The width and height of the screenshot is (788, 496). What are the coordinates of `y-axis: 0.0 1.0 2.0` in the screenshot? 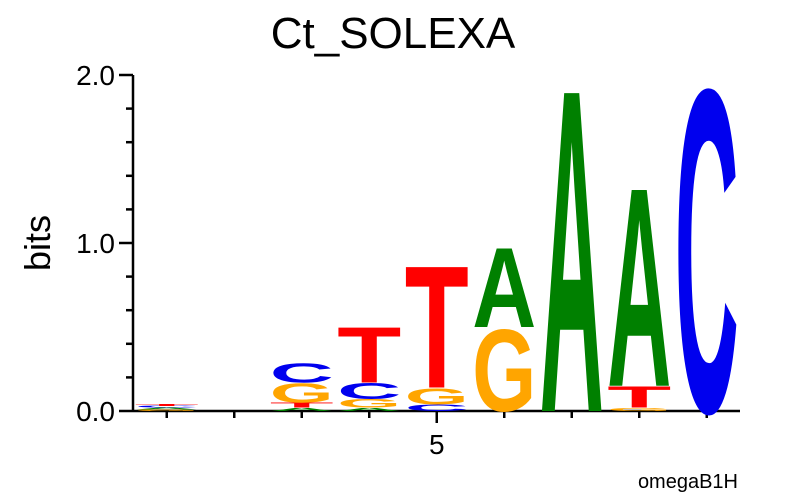 It's located at (105, 243).